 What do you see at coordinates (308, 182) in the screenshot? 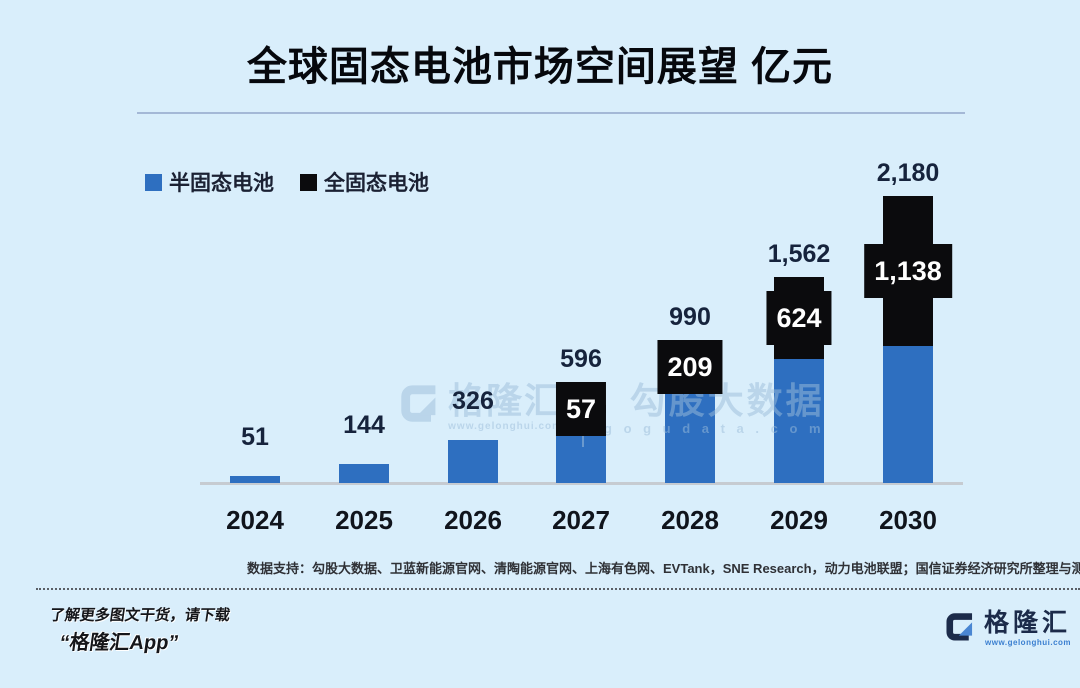
I see `legend-swatch-all-solid-icon` at bounding box center [308, 182].